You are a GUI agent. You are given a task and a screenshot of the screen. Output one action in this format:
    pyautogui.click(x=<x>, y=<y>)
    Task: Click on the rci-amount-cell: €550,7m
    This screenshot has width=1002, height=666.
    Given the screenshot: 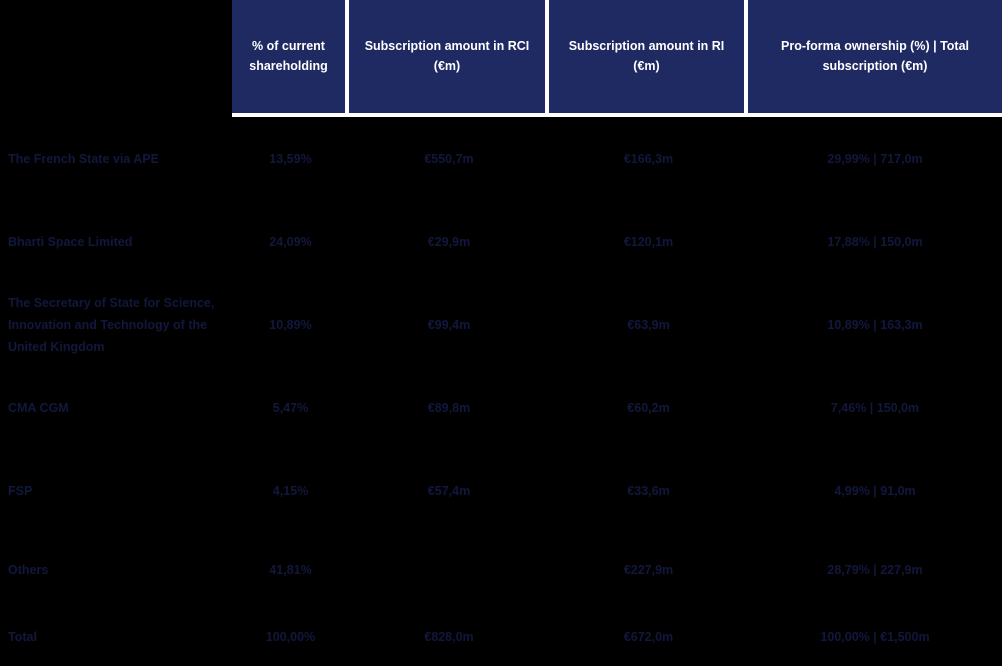 What is the action you would take?
    pyautogui.click(x=449, y=158)
    